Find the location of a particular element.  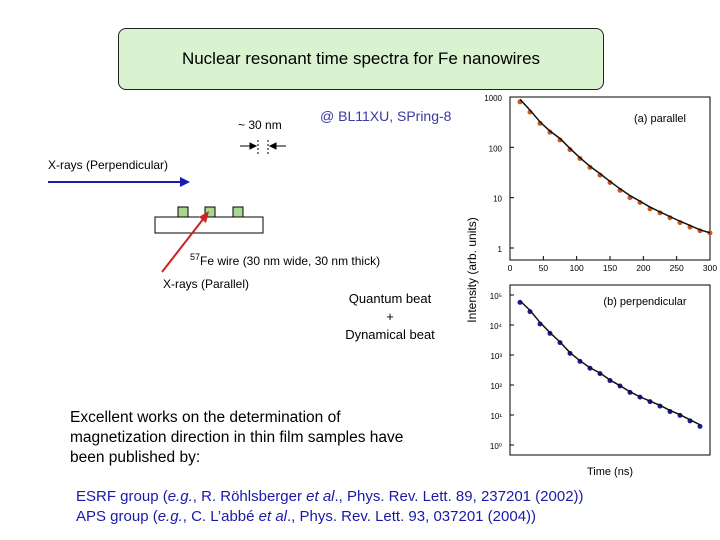

chart-b-xlabel: Time (ns) is located at coordinates (610, 472).